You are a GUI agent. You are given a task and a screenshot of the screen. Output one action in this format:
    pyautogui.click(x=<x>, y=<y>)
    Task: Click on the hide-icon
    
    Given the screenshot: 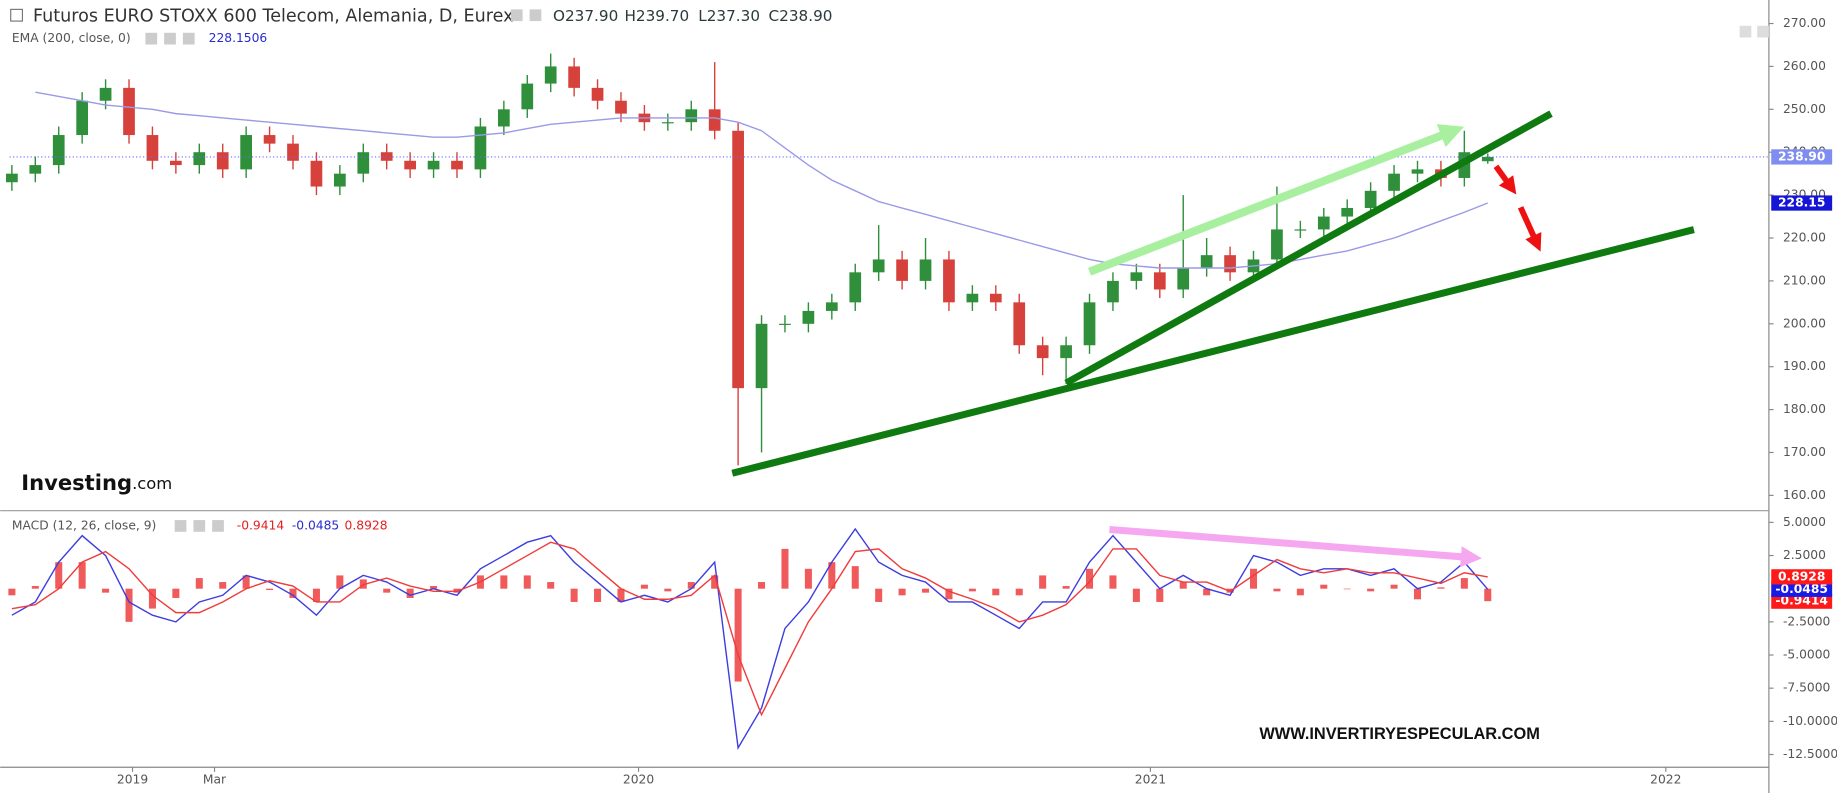 What is the action you would take?
    pyautogui.click(x=535, y=15)
    